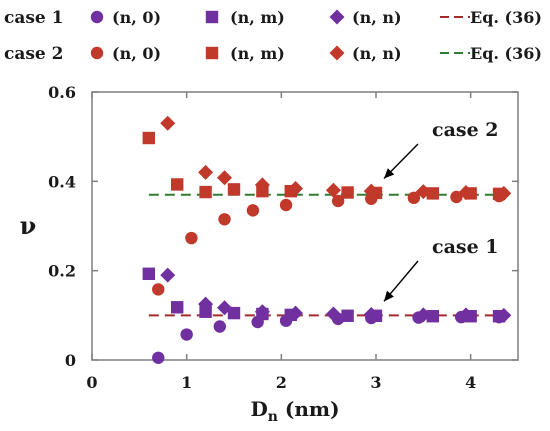 The height and width of the screenshot is (431, 550). I want to click on x-axis-title-unit: (nm), so click(309, 409).